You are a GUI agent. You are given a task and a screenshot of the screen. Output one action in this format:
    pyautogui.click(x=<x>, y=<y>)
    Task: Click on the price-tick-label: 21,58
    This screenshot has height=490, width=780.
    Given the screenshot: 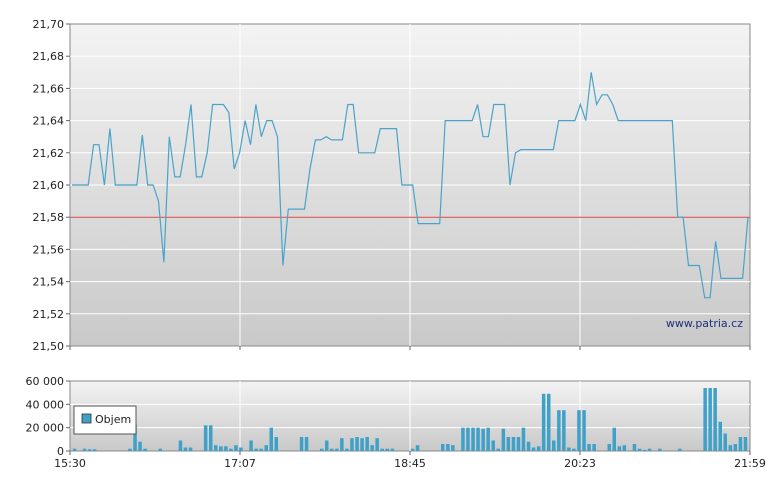 What is the action you would take?
    pyautogui.click(x=49, y=217)
    